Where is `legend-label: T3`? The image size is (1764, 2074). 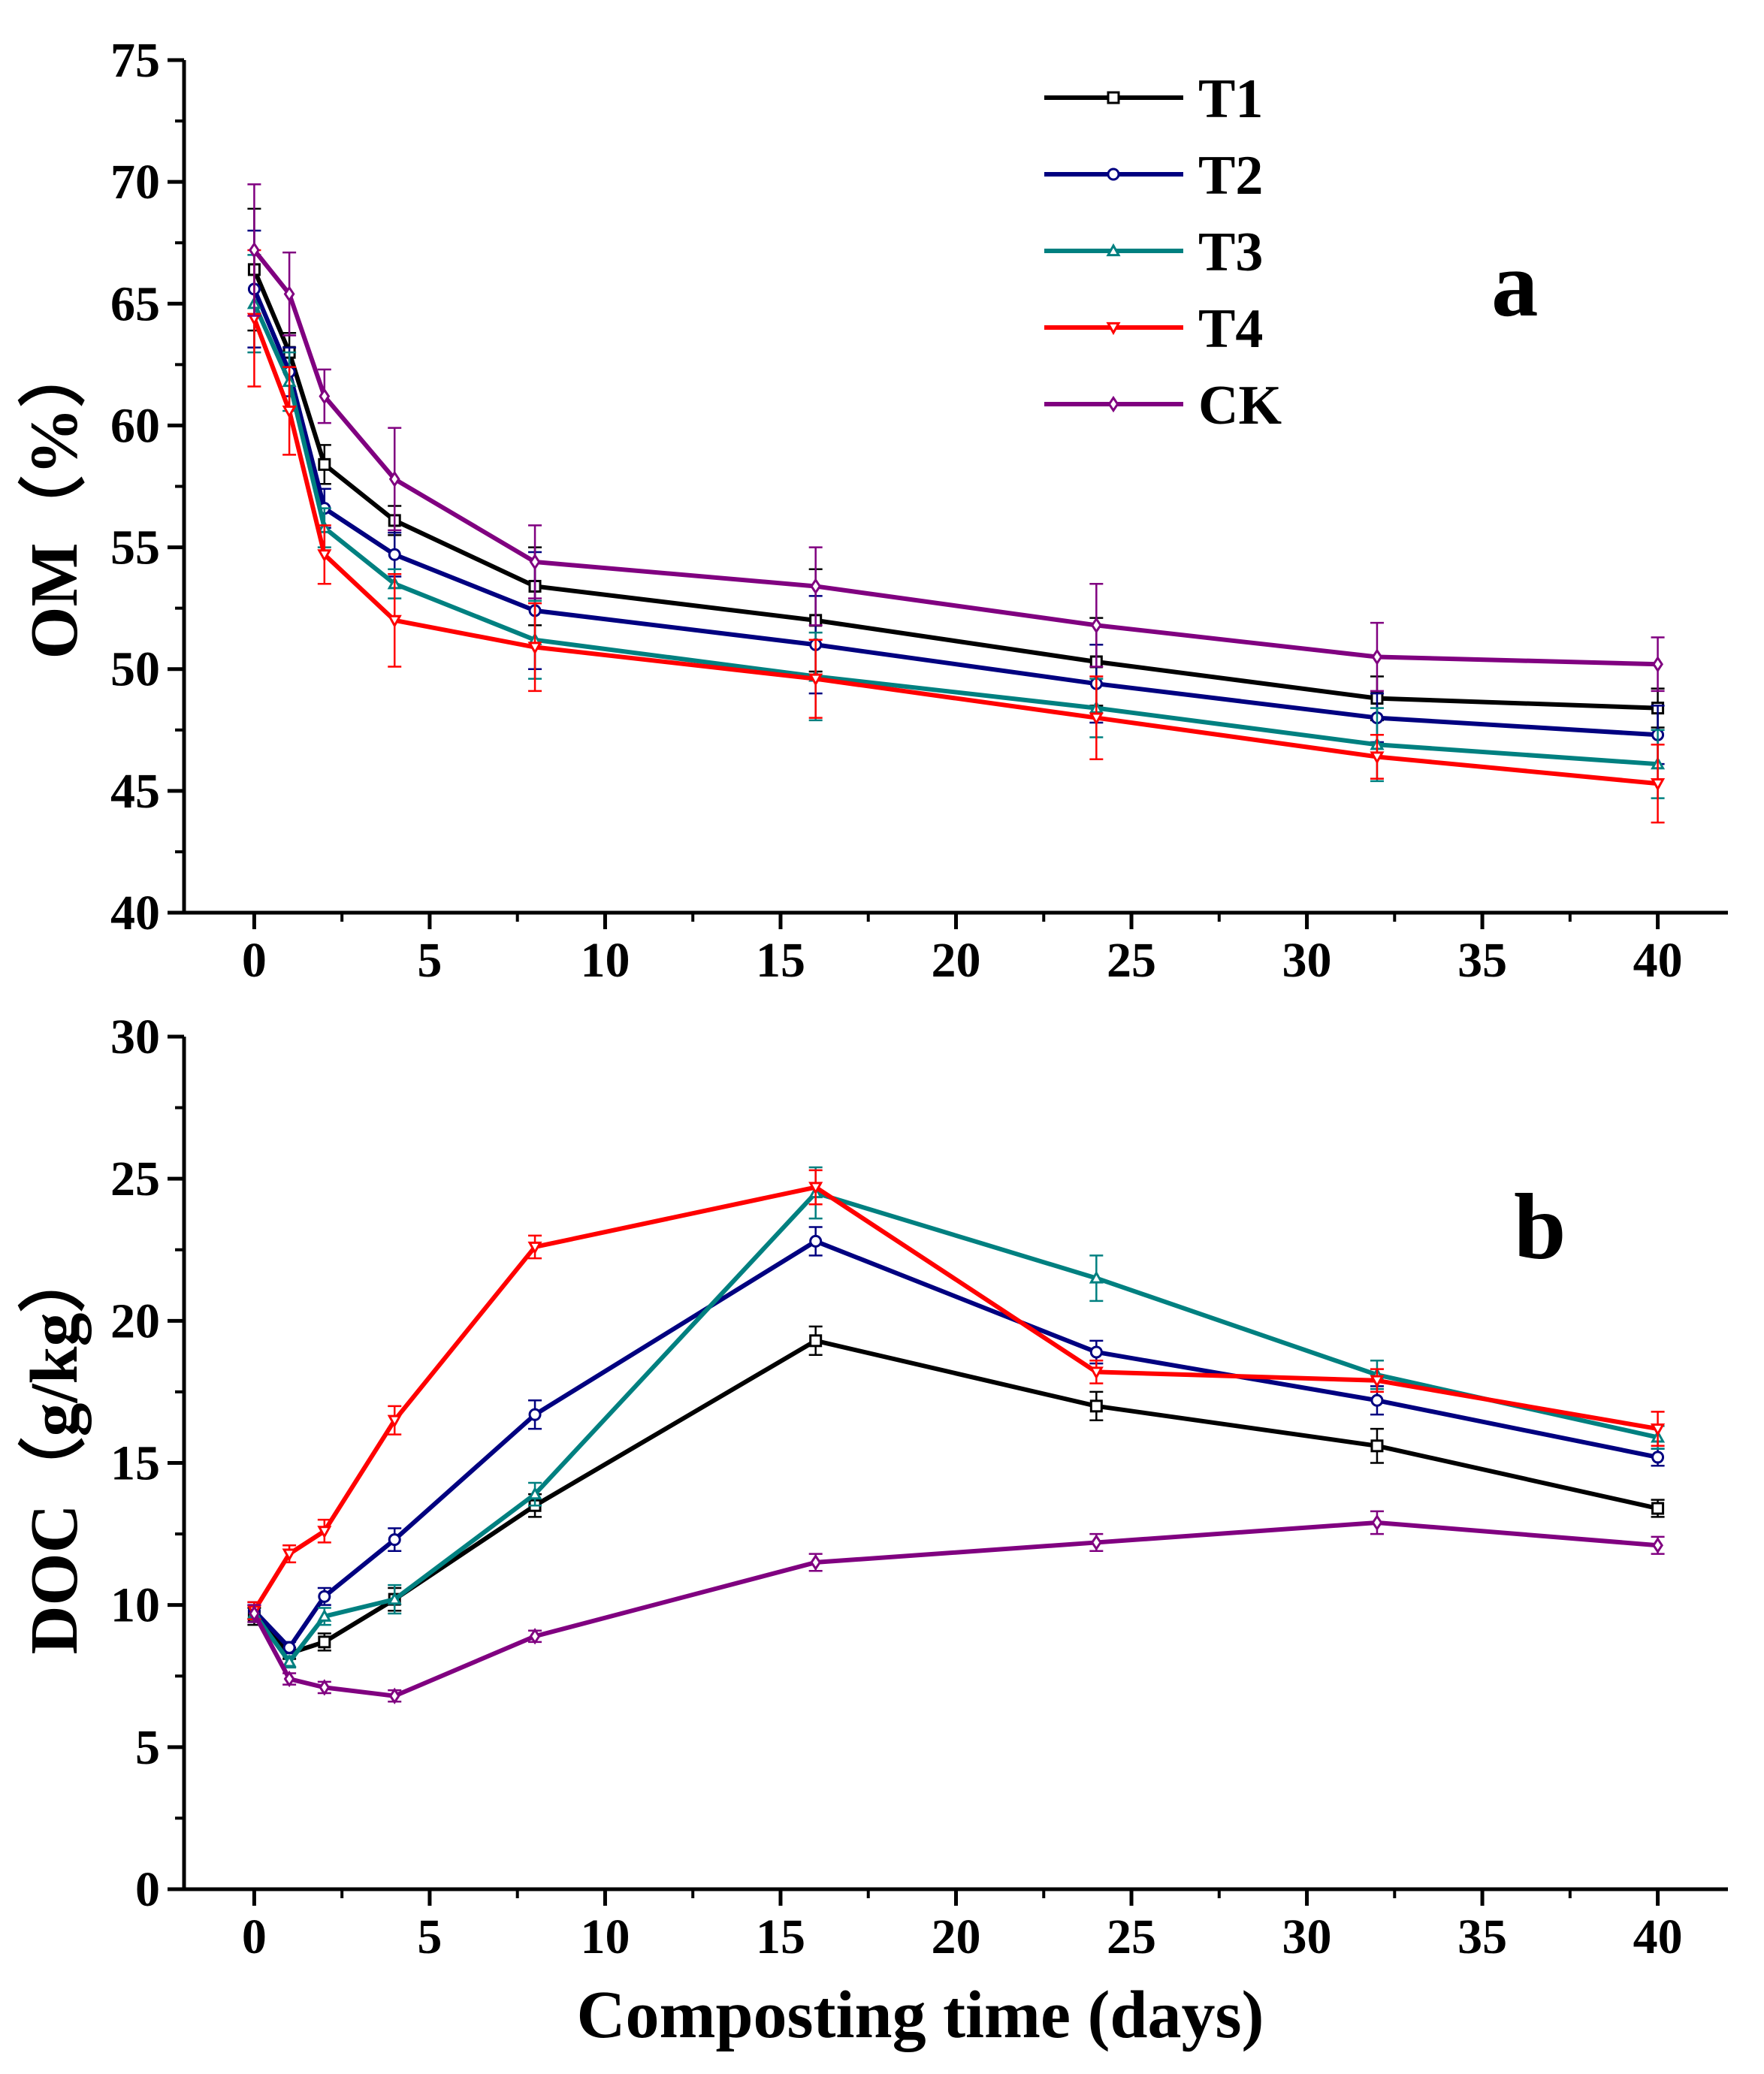
legend-label: T3 is located at coordinates (1230, 252).